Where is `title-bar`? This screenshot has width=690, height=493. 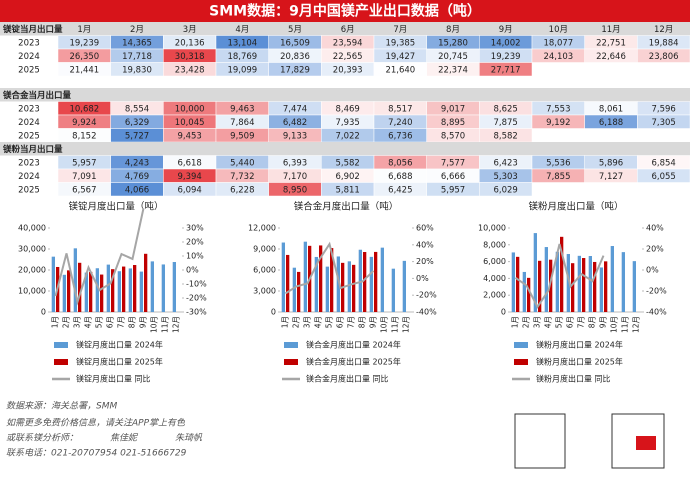 title-bar is located at coordinates (345, 11).